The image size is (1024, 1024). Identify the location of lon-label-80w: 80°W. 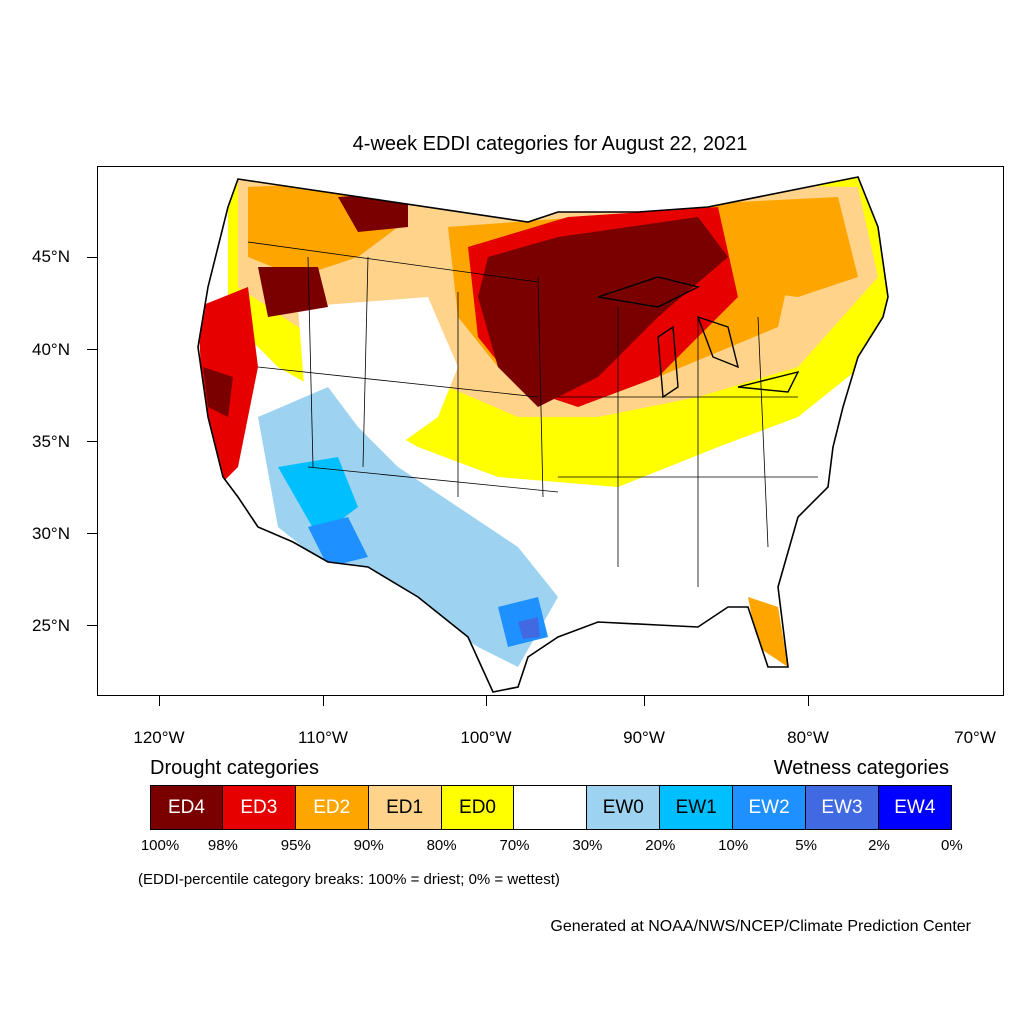
(808, 737).